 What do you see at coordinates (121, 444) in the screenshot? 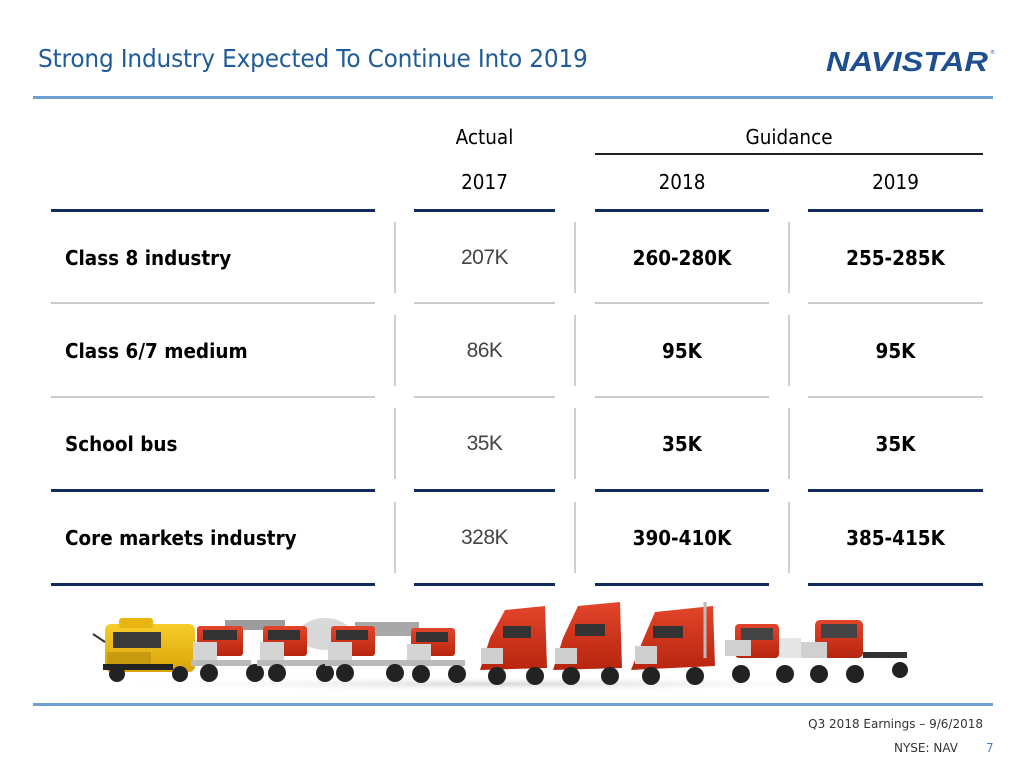
I see `row-label-school-bus: School bus` at bounding box center [121, 444].